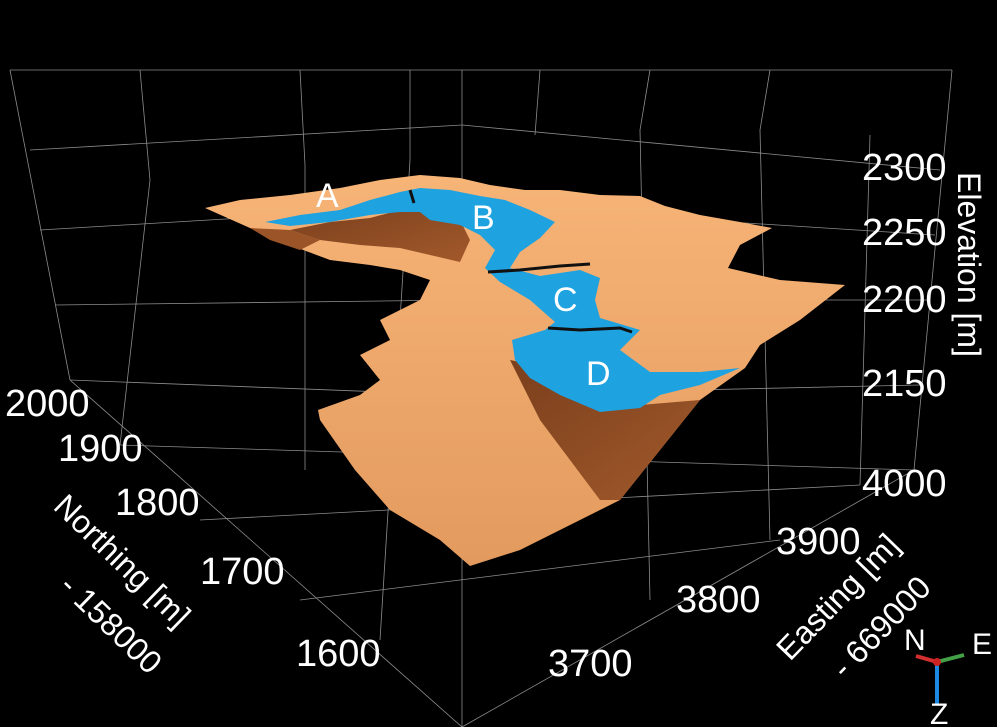  Describe the element at coordinates (242, 572) in the screenshot. I see `northing-tick-1700: 1700` at that location.